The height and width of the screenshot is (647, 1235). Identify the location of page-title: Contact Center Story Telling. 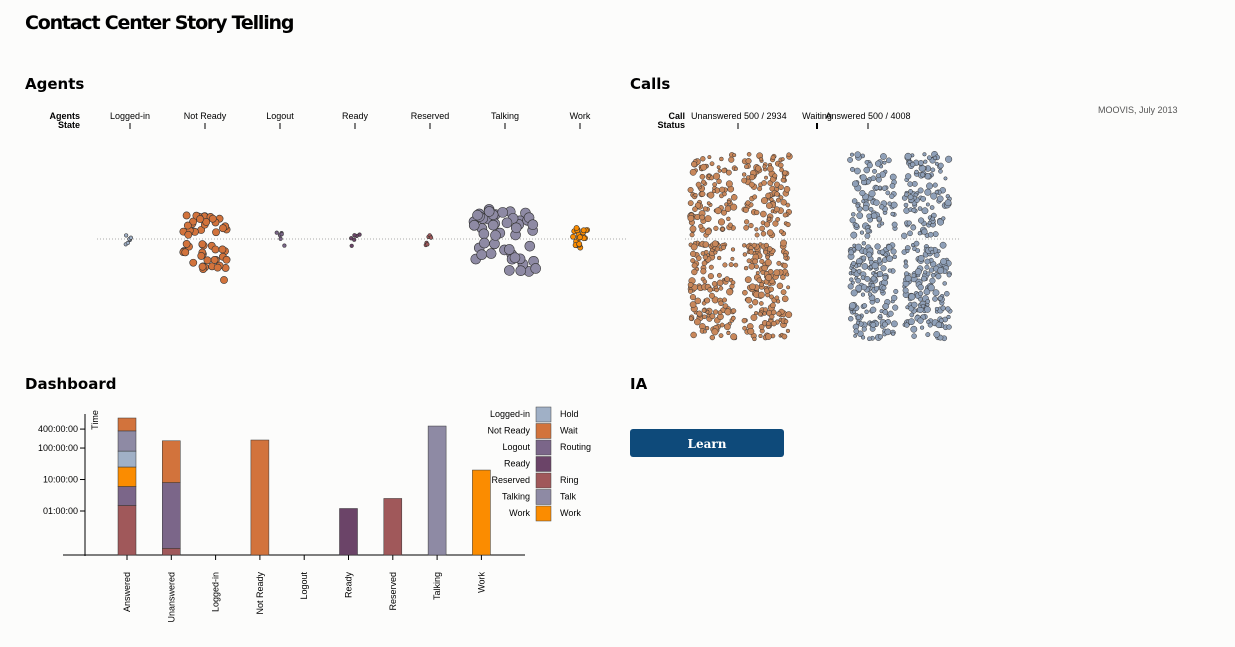
(159, 23).